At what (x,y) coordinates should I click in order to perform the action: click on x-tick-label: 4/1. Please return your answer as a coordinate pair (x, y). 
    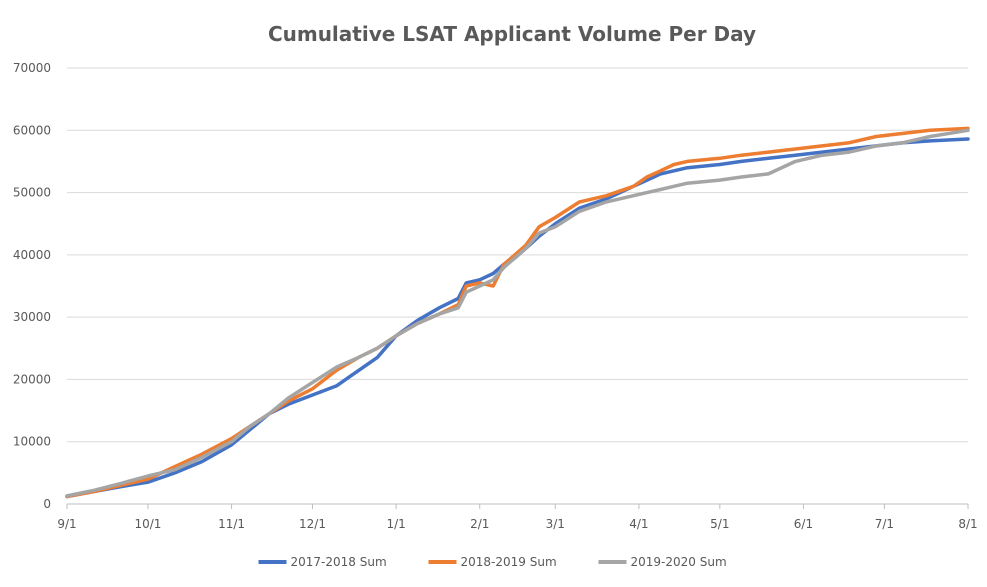
    Looking at the image, I should click on (638, 524).